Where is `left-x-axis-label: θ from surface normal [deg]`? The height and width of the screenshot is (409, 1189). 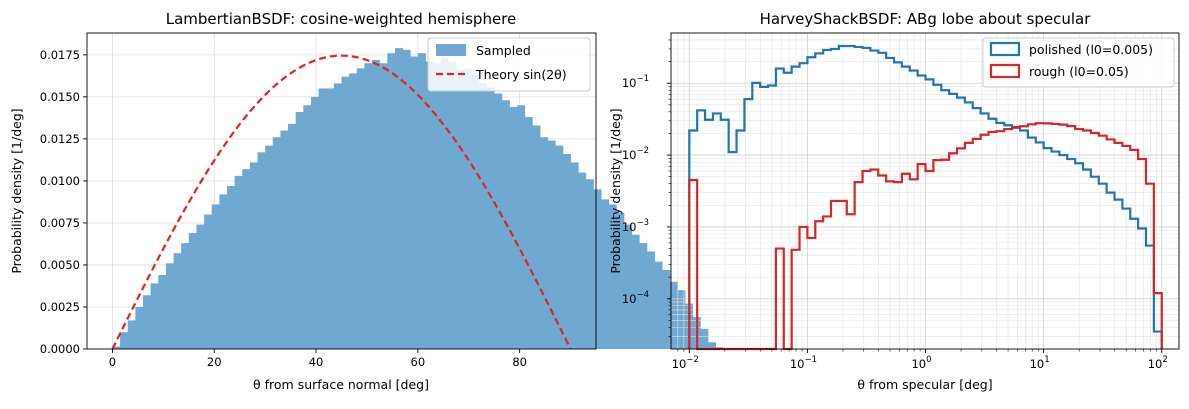 left-x-axis-label: θ from surface normal [deg] is located at coordinates (341, 384).